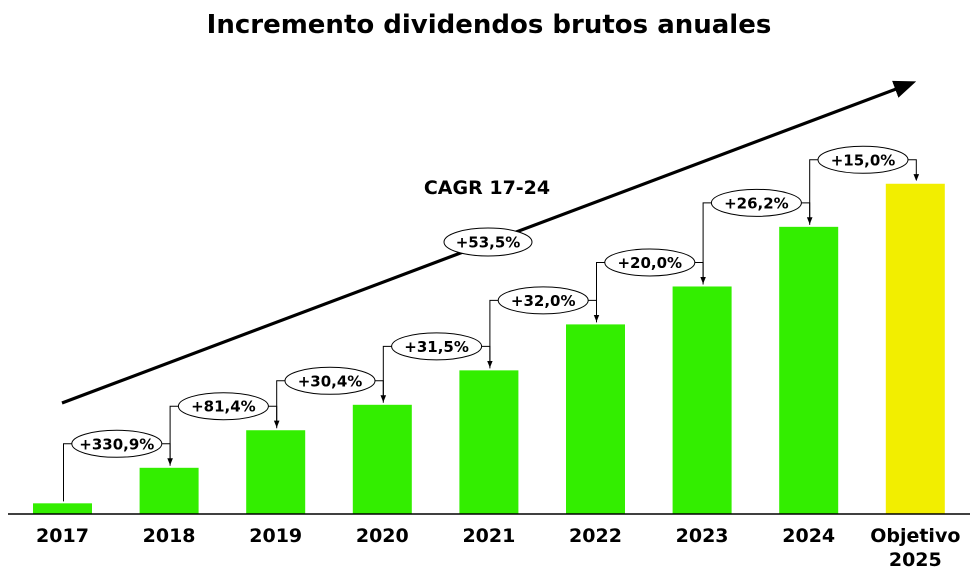 The width and height of the screenshot is (978, 580). I want to click on cagr-value: +53,5%, so click(488, 243).